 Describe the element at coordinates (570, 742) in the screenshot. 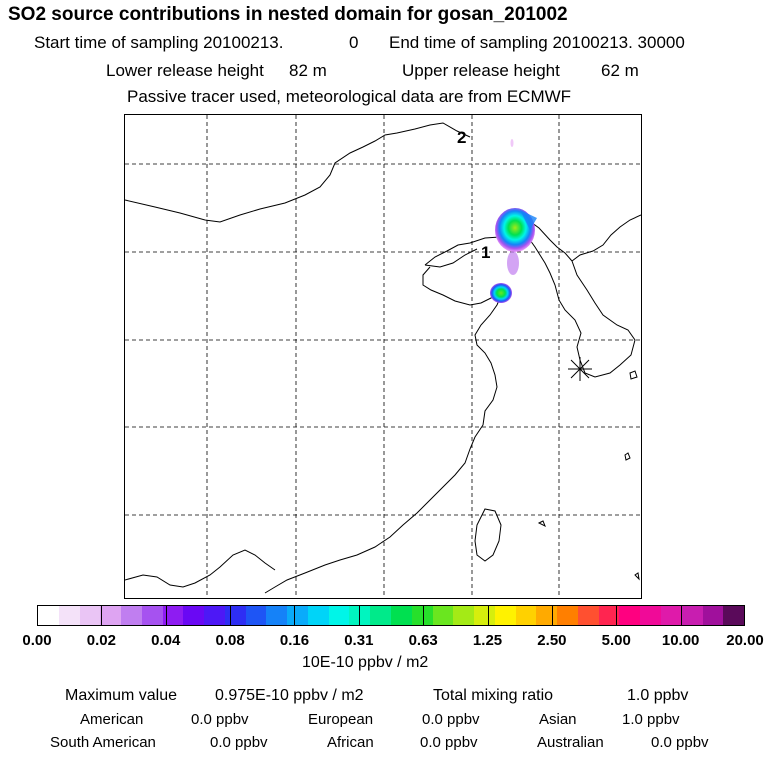

I see `region-name: Australian` at that location.